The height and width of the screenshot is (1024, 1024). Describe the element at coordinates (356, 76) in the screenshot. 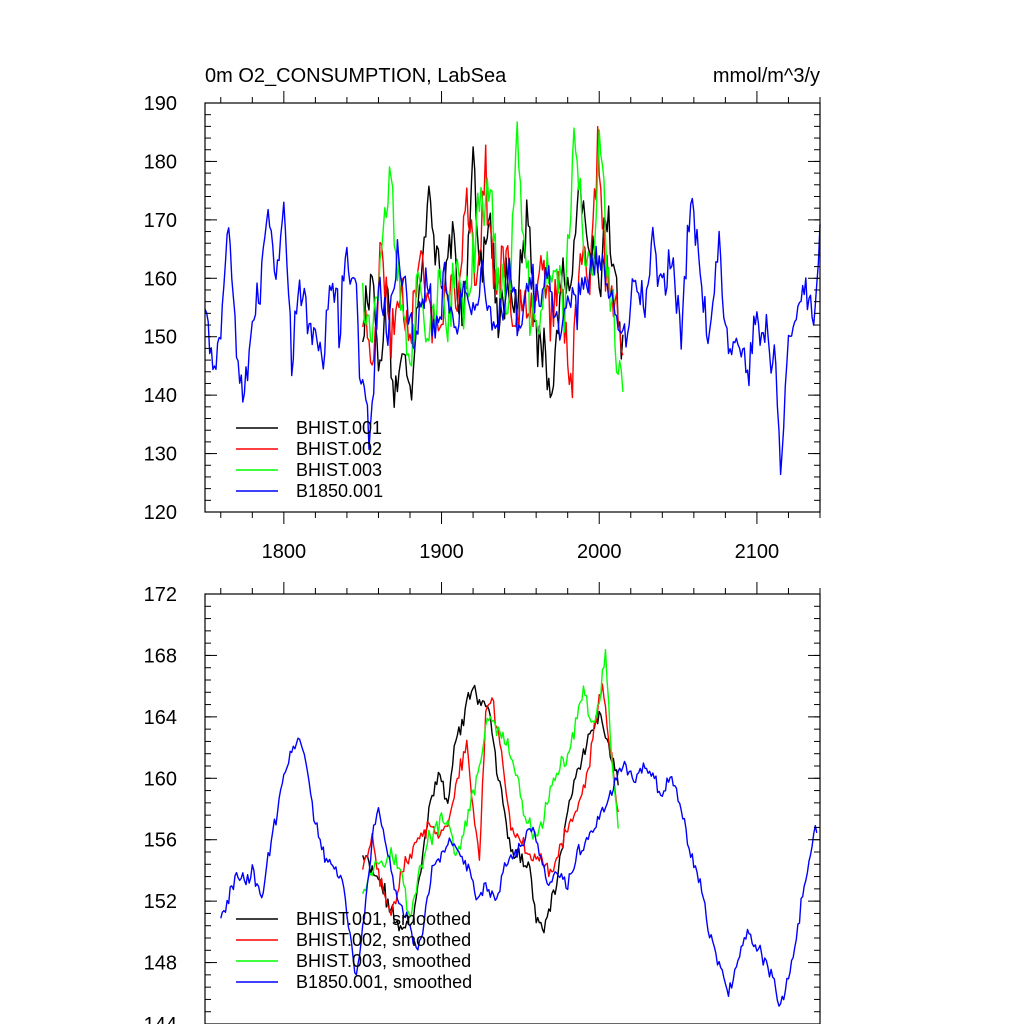

I see `top-title: 0m O2_CONSUMPTION, LabSea` at that location.